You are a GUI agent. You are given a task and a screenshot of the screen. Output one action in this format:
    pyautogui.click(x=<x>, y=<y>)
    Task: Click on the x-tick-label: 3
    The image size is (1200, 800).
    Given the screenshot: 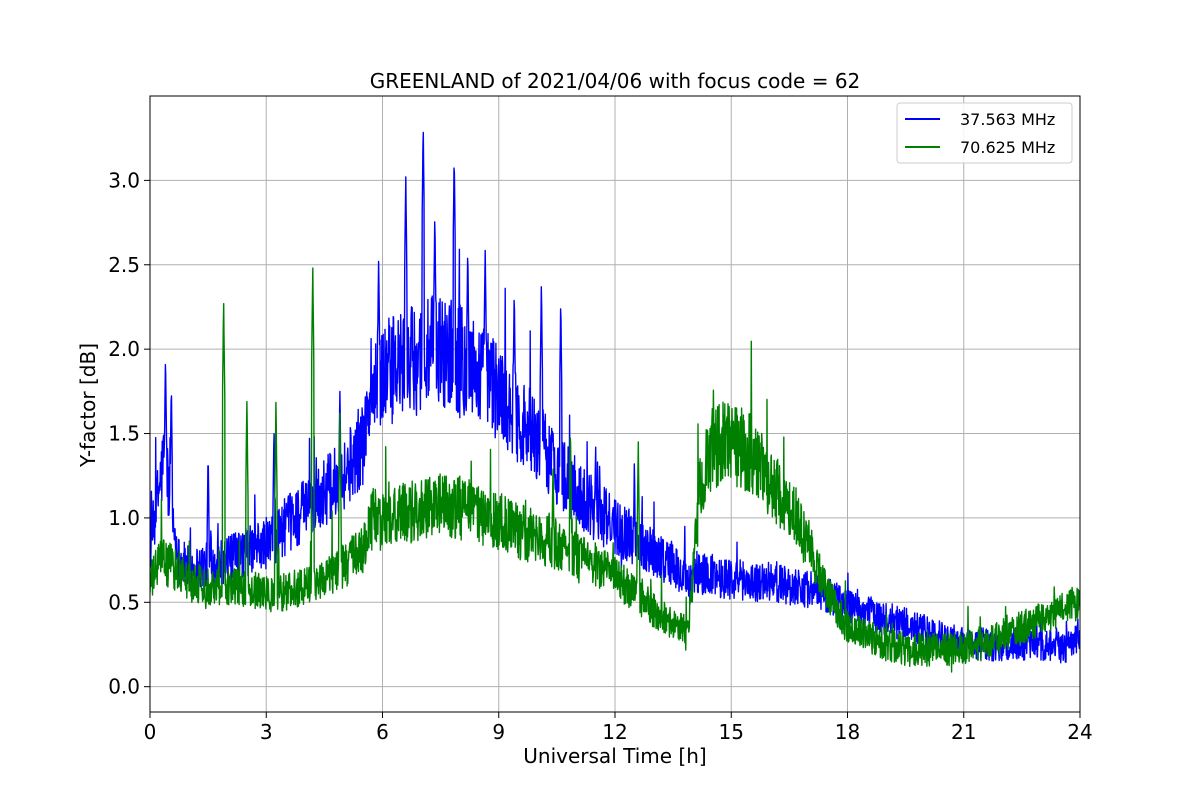 What is the action you would take?
    pyautogui.click(x=266, y=732)
    